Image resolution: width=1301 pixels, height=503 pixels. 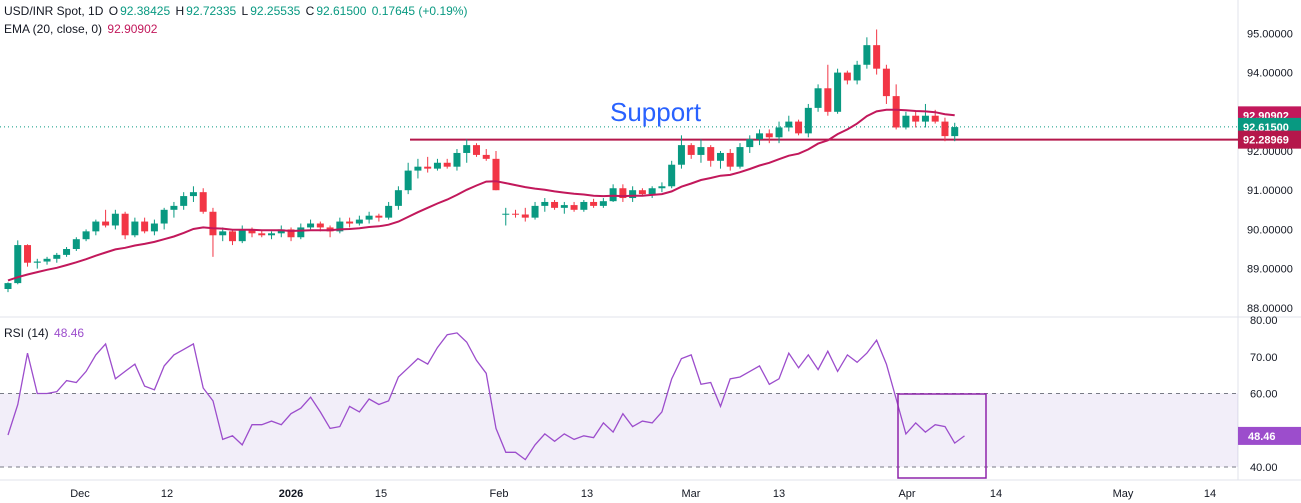 What do you see at coordinates (167, 494) in the screenshot?
I see `time-tick-label: 12` at bounding box center [167, 494].